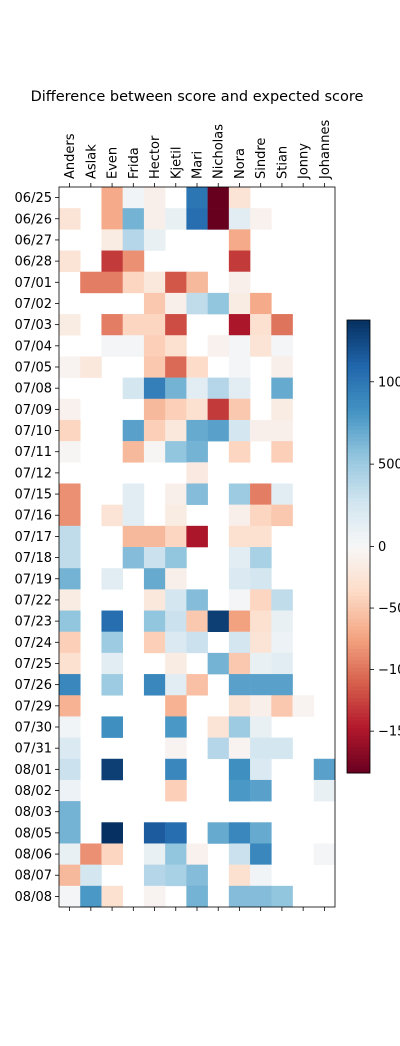 Image resolution: width=400 pixels, height=1046 pixels. I want to click on colorbar-tick-label: 0, so click(382, 547).